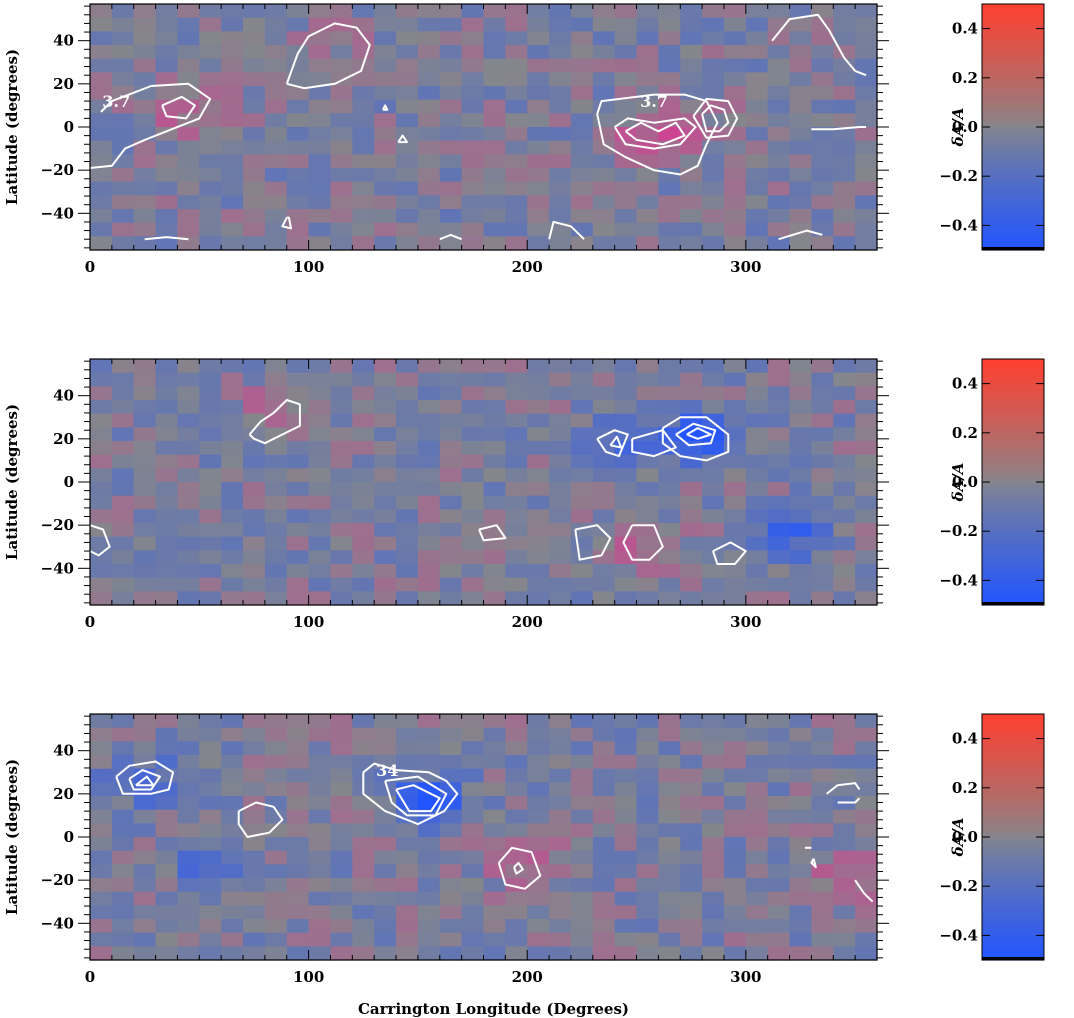 The image size is (1074, 1018). What do you see at coordinates (57, 525) in the screenshot?
I see `y-tick-label: −20` at bounding box center [57, 525].